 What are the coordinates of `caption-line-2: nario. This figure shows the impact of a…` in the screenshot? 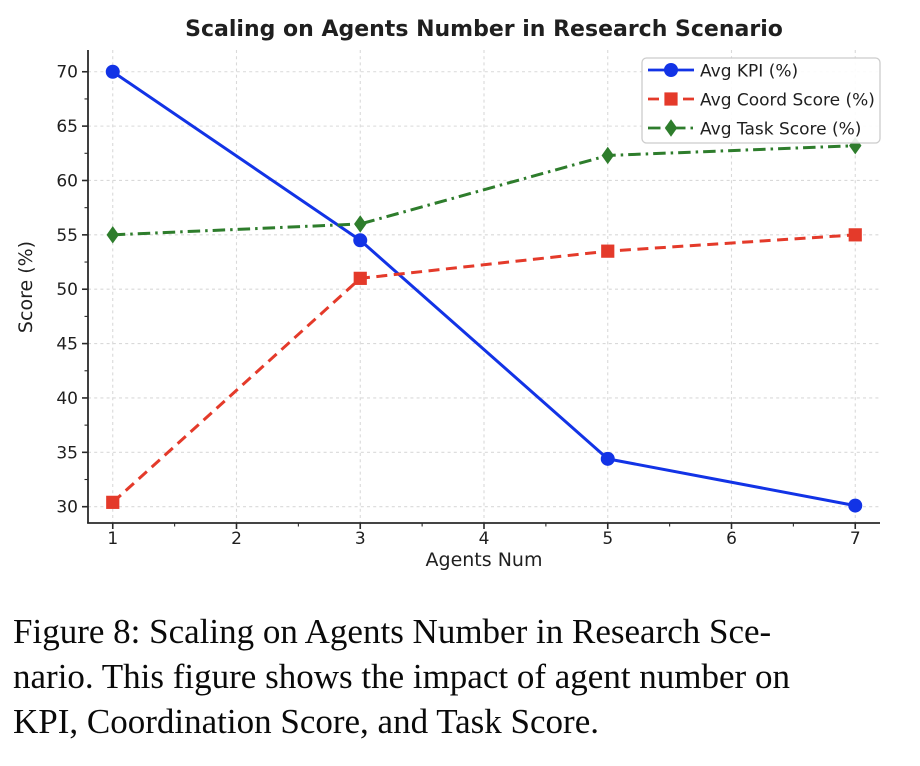 It's located at (401, 676).